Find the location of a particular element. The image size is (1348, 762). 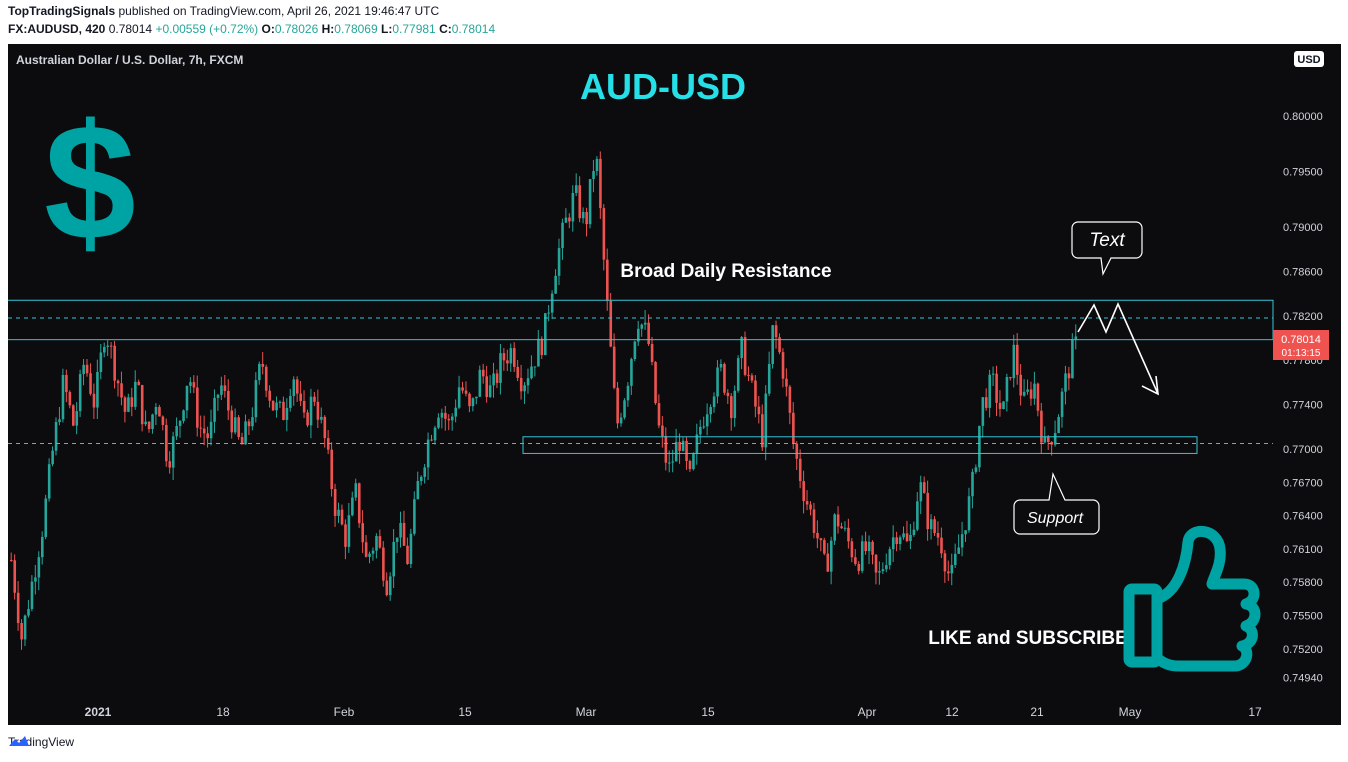

last-price-tag is located at coordinates (1301, 345).